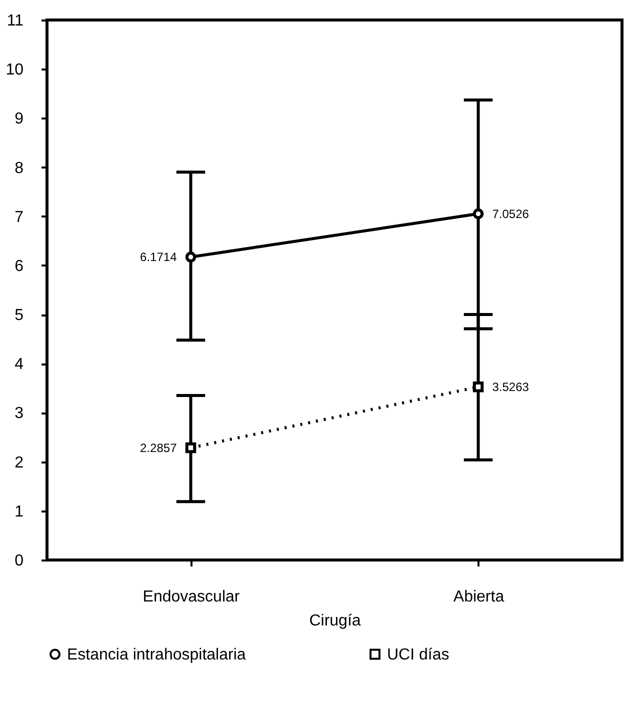 The height and width of the screenshot is (709, 636). I want to click on y-tick-label: 2, so click(19, 463).